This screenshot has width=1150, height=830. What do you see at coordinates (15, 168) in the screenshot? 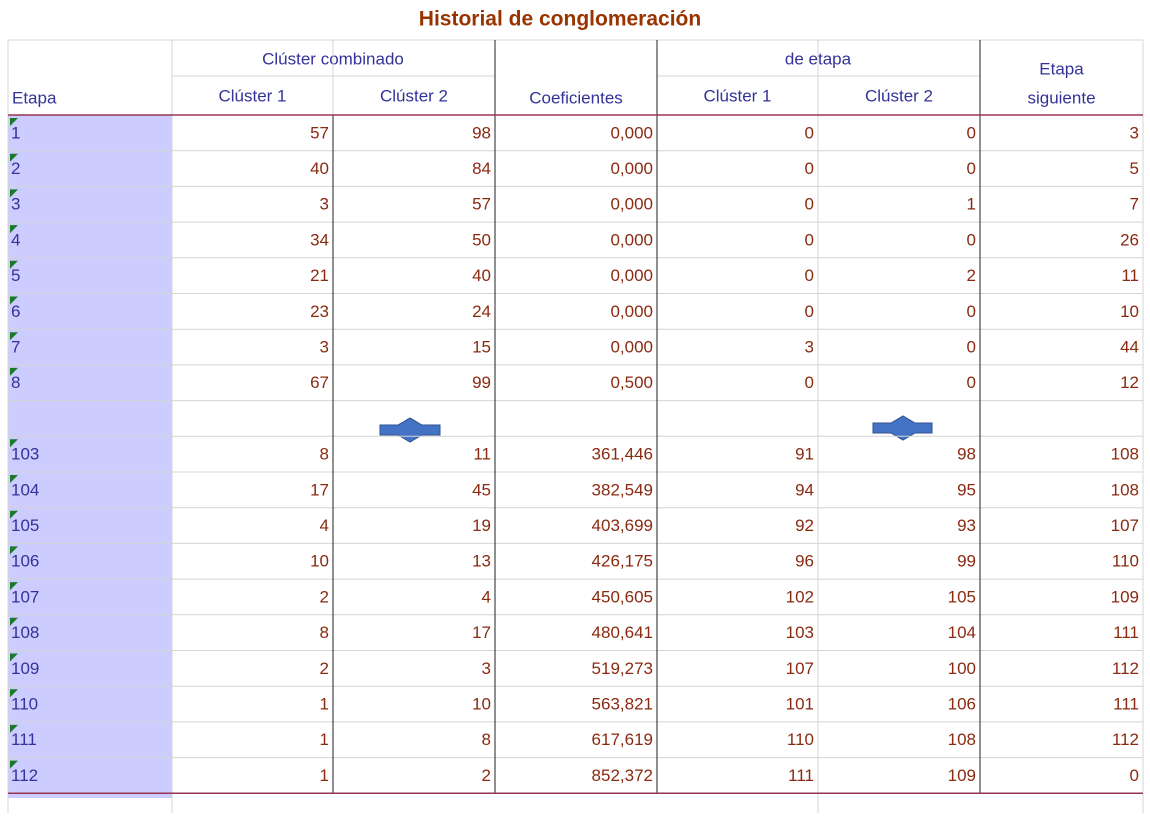
I see `stage-cell: 2` at bounding box center [15, 168].